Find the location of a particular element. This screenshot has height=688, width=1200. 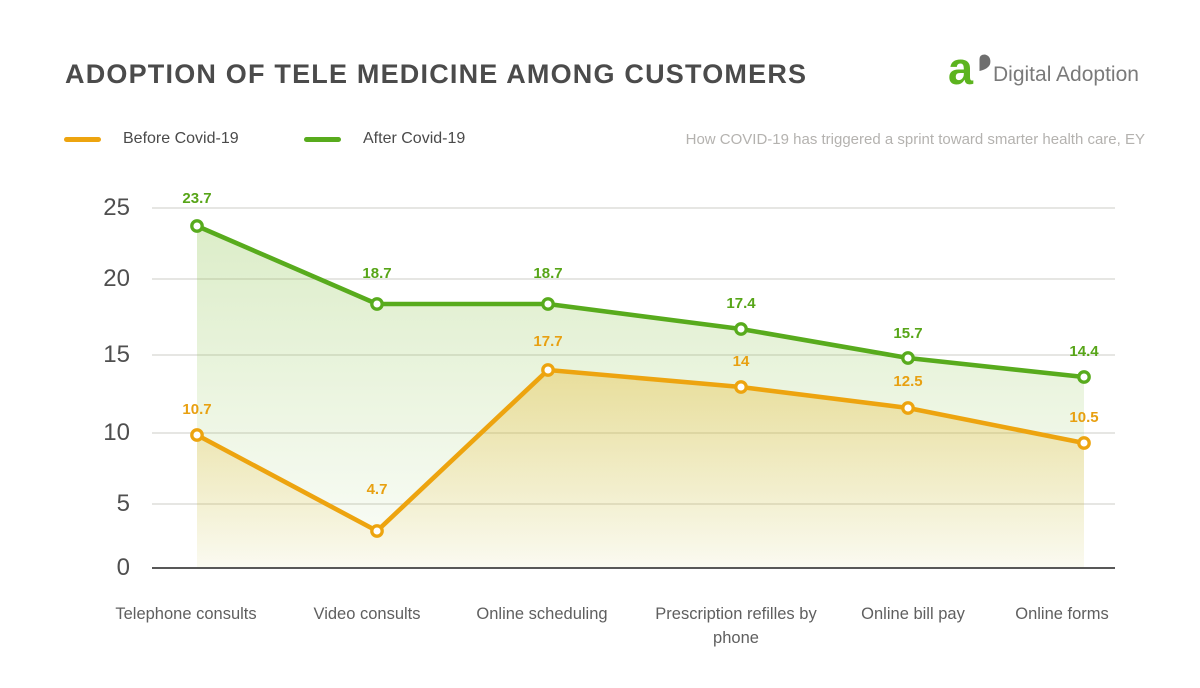

category-label: Online bill pay is located at coordinates (913, 614).